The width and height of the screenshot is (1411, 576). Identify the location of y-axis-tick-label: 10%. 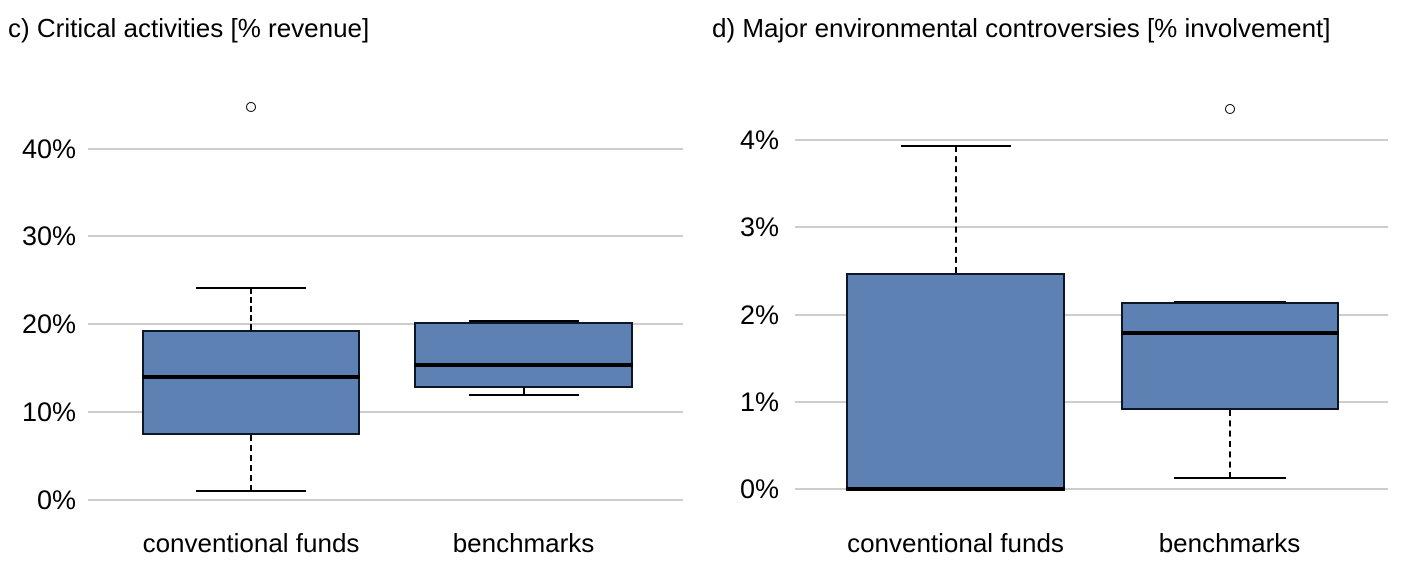
(48, 412).